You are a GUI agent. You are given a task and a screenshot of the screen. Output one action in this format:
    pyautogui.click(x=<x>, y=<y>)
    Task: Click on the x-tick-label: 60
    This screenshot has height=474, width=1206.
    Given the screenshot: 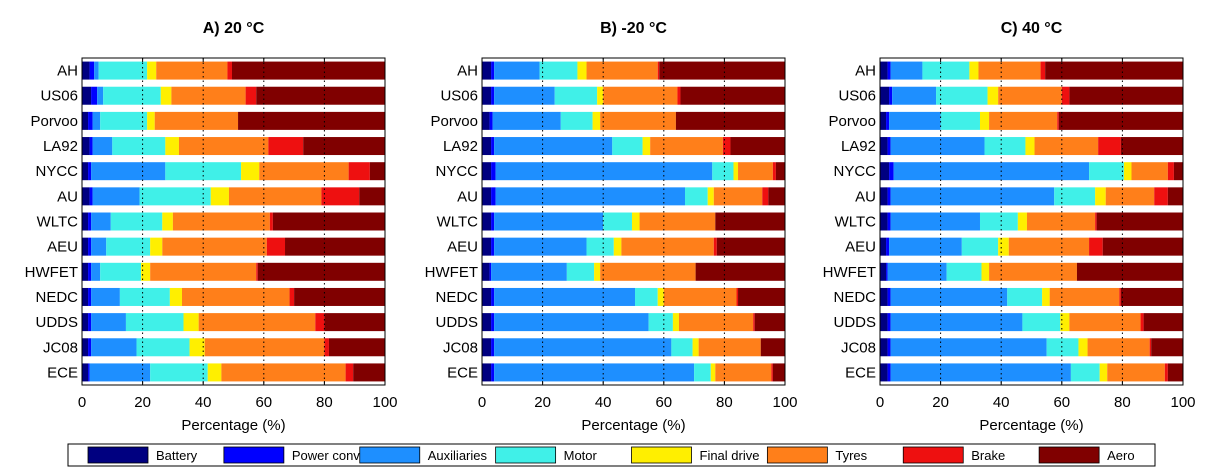 What is the action you would take?
    pyautogui.click(x=663, y=402)
    